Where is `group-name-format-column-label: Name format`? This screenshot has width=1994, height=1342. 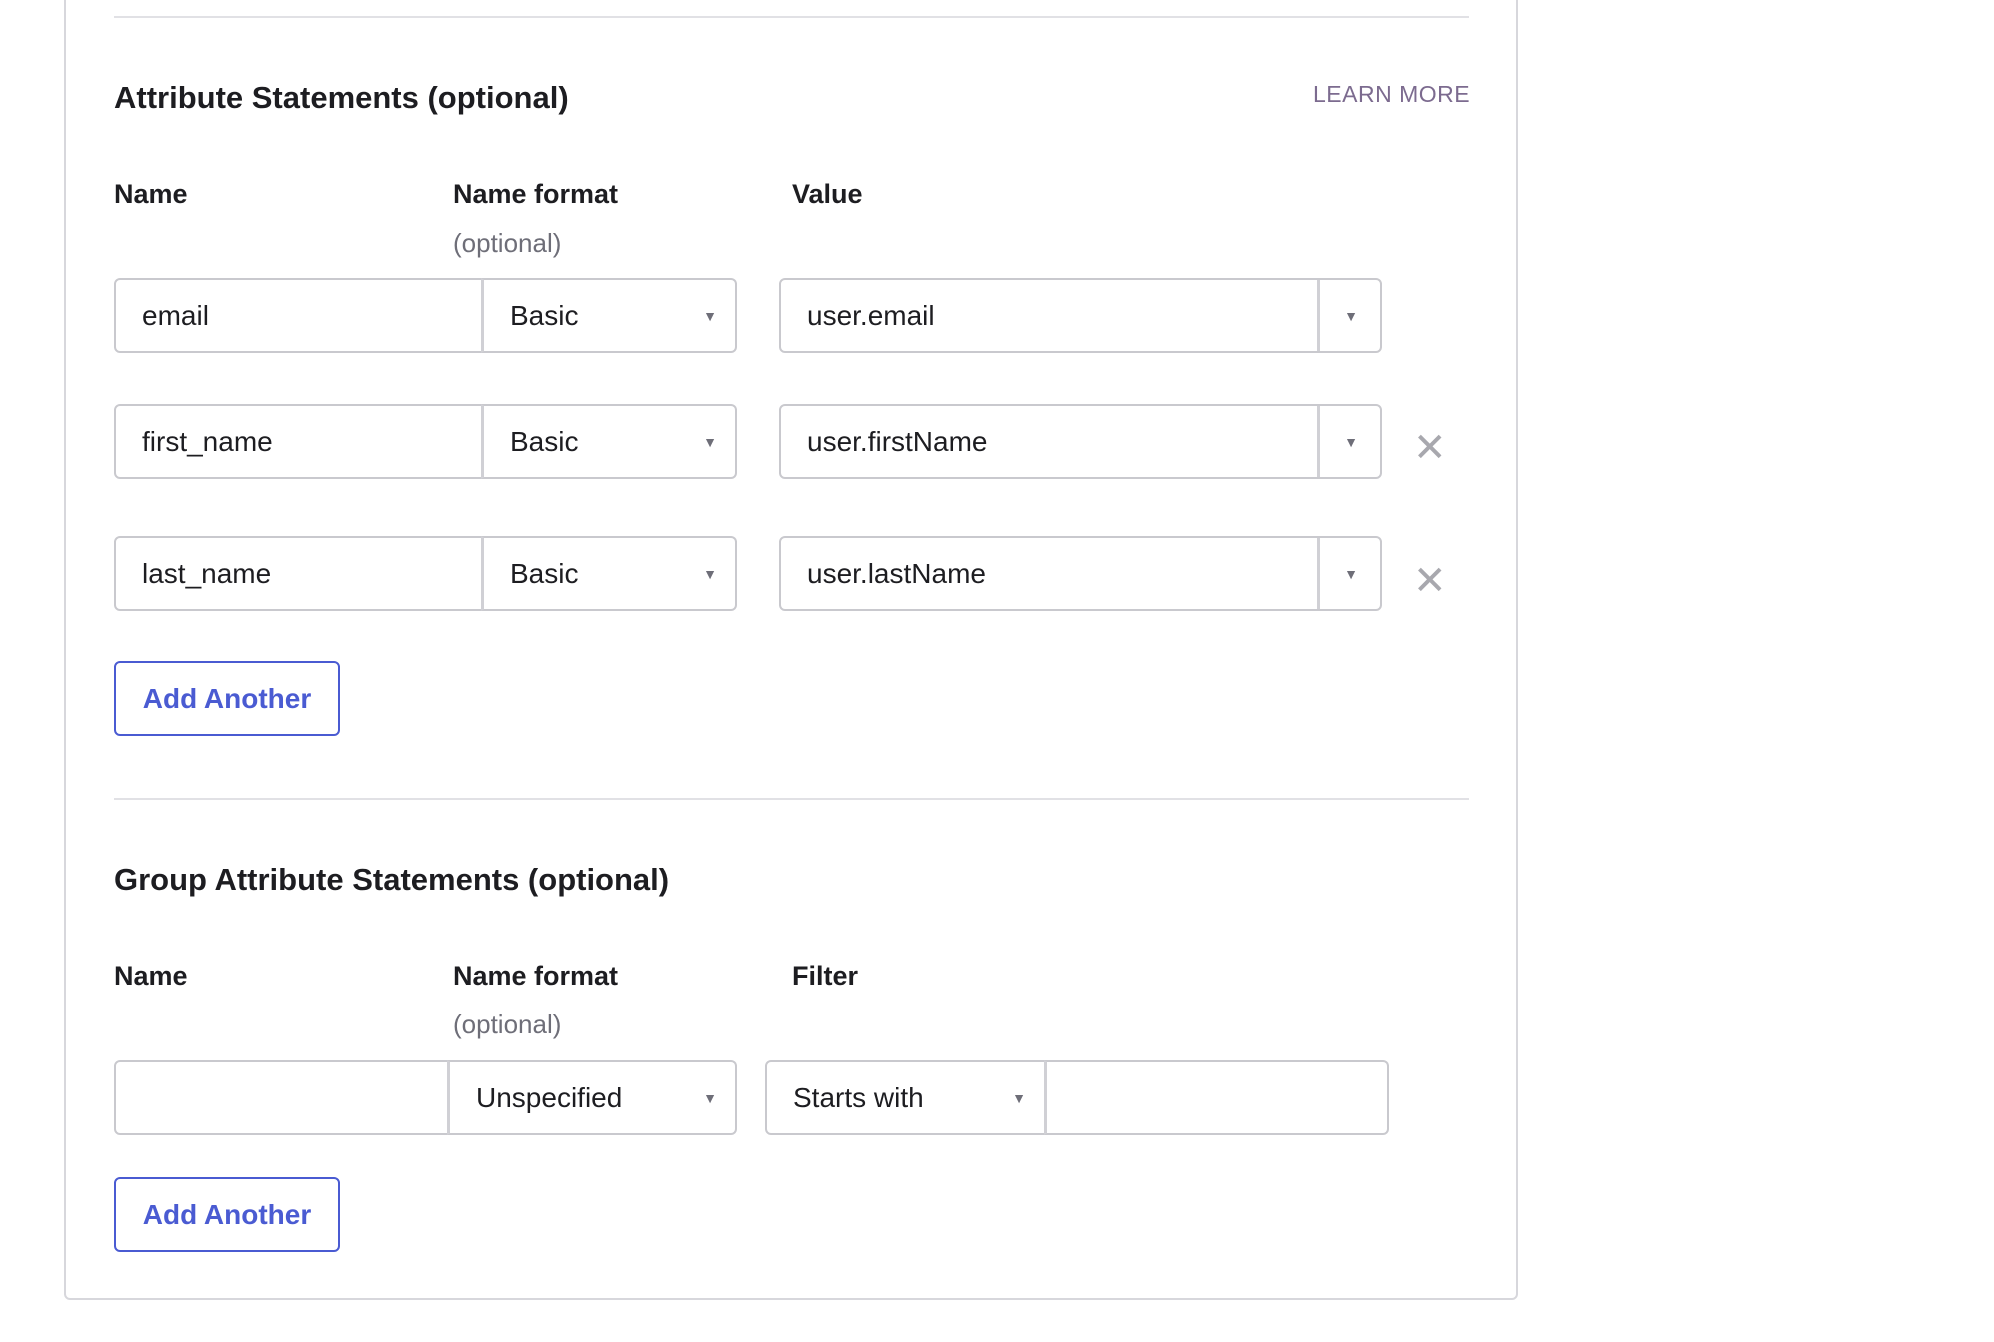
group-name-format-column-label: Name format is located at coordinates (536, 976).